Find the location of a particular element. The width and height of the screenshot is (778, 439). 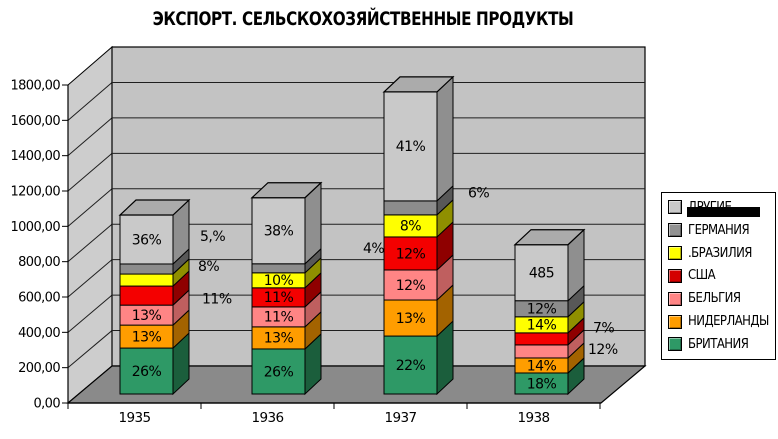

legend-label: БЕЛЬГИЯ is located at coordinates (714, 299).